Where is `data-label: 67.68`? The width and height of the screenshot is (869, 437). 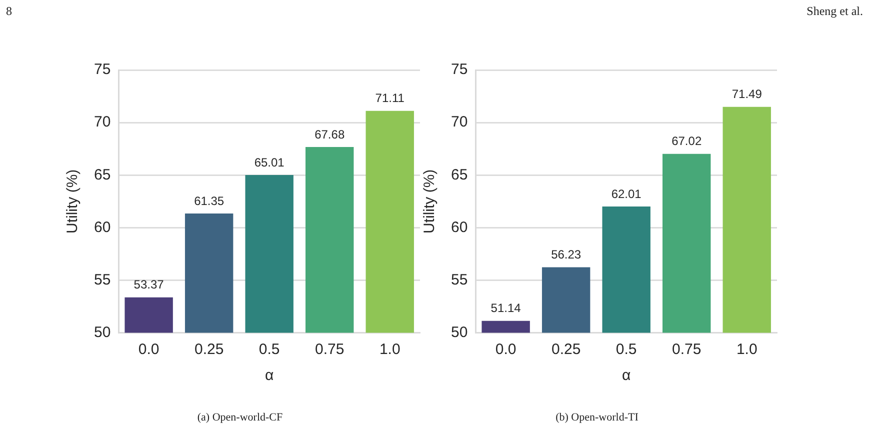 data-label: 67.68 is located at coordinates (329, 134).